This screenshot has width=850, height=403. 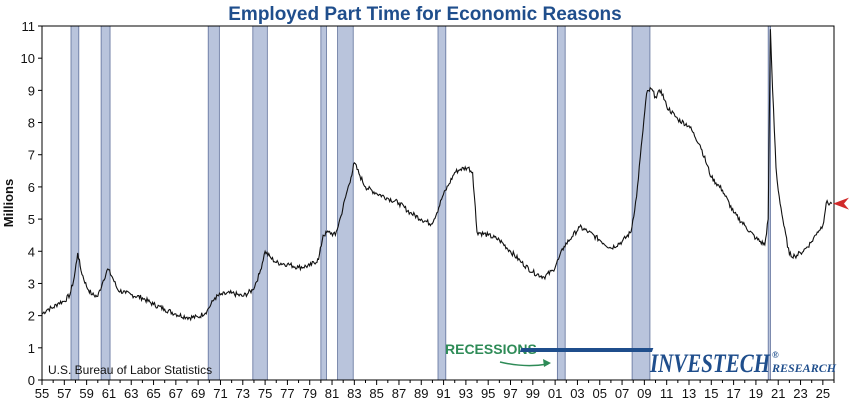 I want to click on x-tick-label: 01, so click(x=555, y=393).